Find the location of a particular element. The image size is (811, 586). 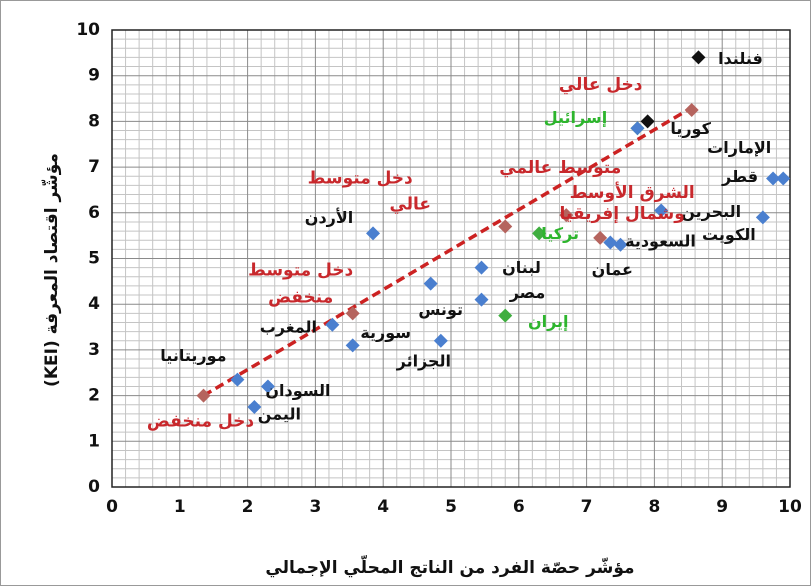

x-tick-label: 1 is located at coordinates (180, 507).